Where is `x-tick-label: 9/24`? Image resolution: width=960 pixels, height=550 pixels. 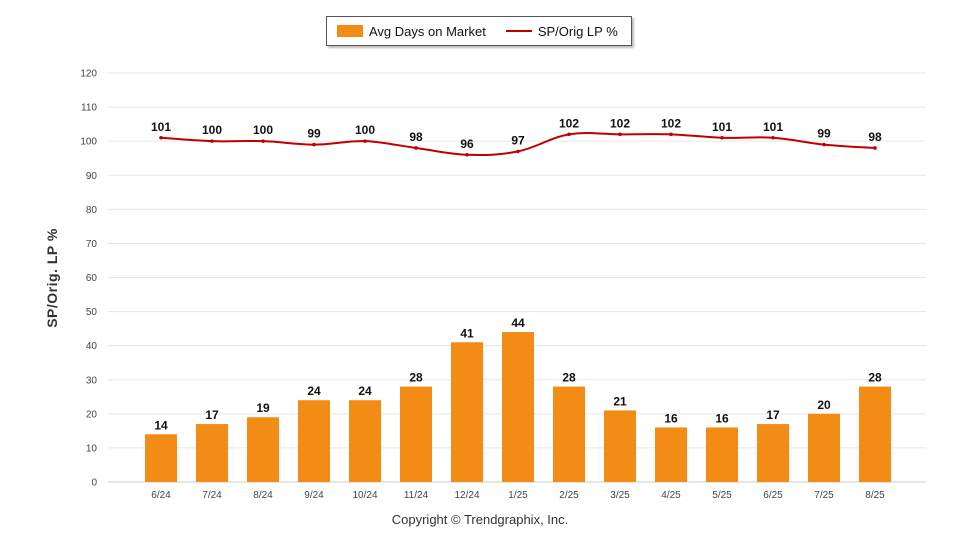
x-tick-label: 9/24 is located at coordinates (314, 495).